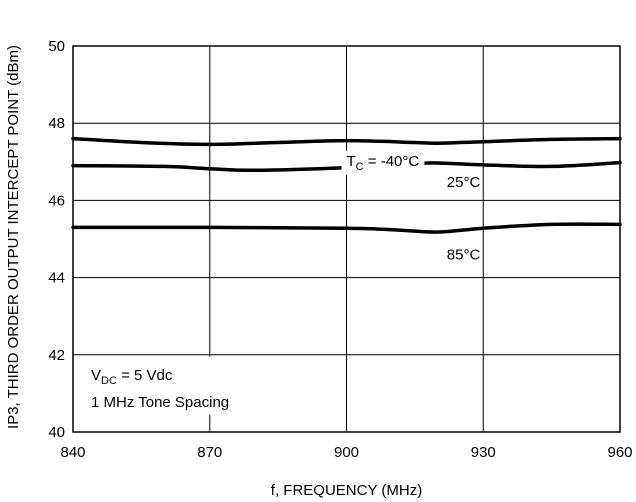 This screenshot has height=502, width=636. I want to click on vdc-rest: = 5 Vdc, so click(145, 375).